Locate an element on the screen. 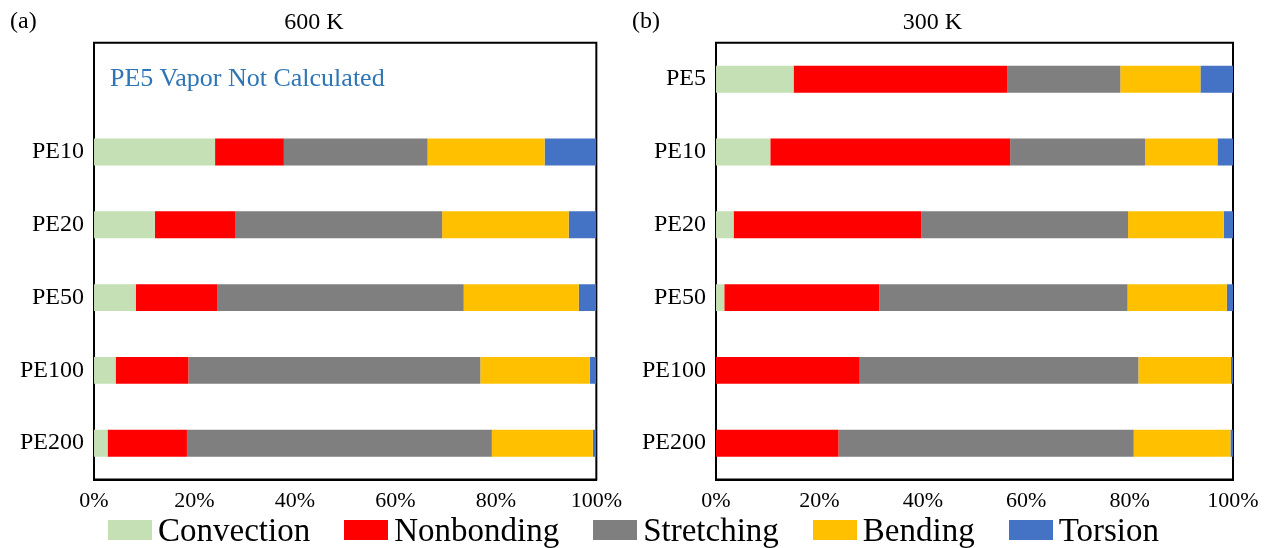 The height and width of the screenshot is (548, 1267). text: (b) is located at coordinates (646, 20).